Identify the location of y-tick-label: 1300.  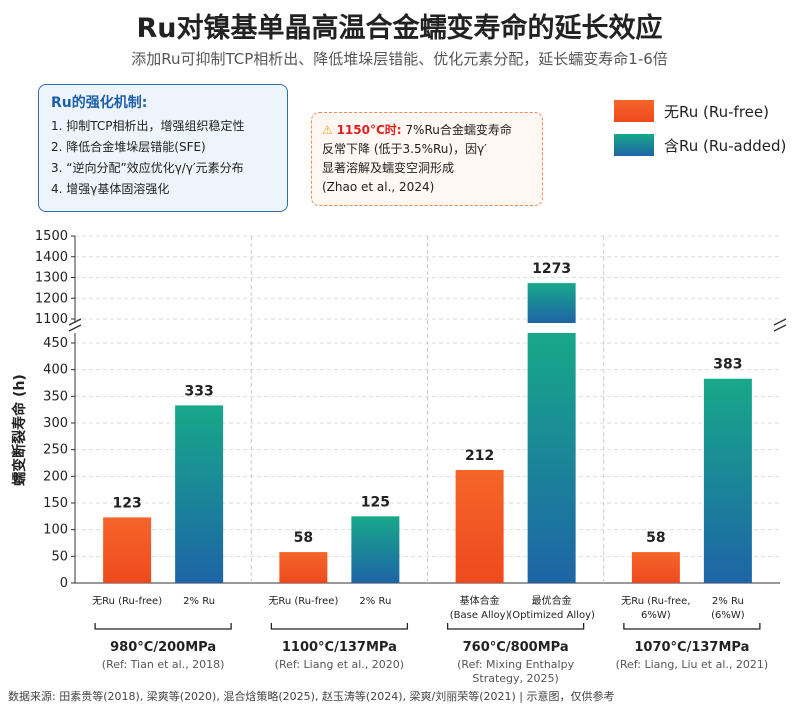
(51, 278).